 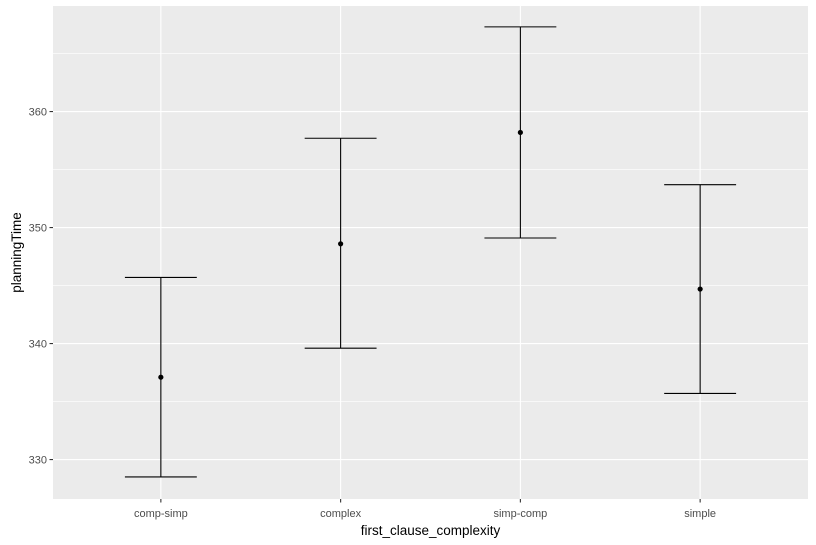 I want to click on error-bar-simple, so click(x=700, y=289).